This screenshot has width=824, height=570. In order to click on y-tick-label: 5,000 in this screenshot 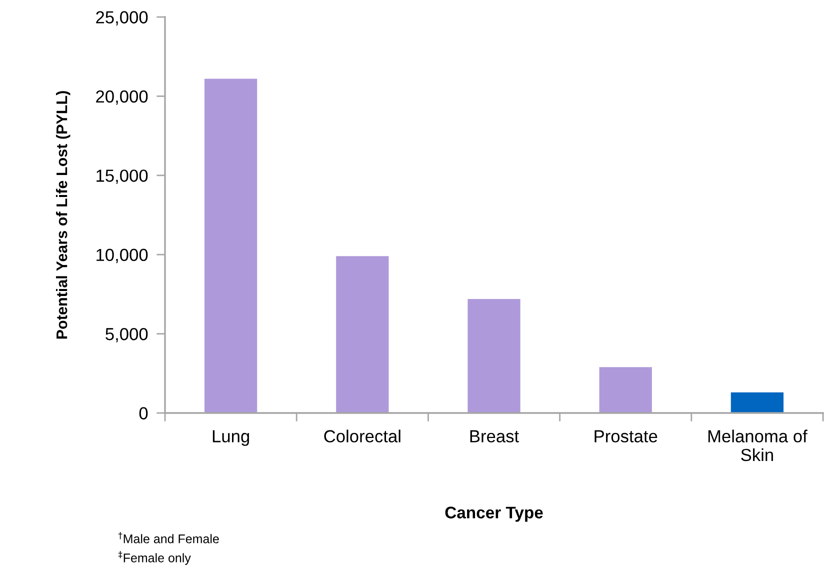, I will do `click(127, 335)`.